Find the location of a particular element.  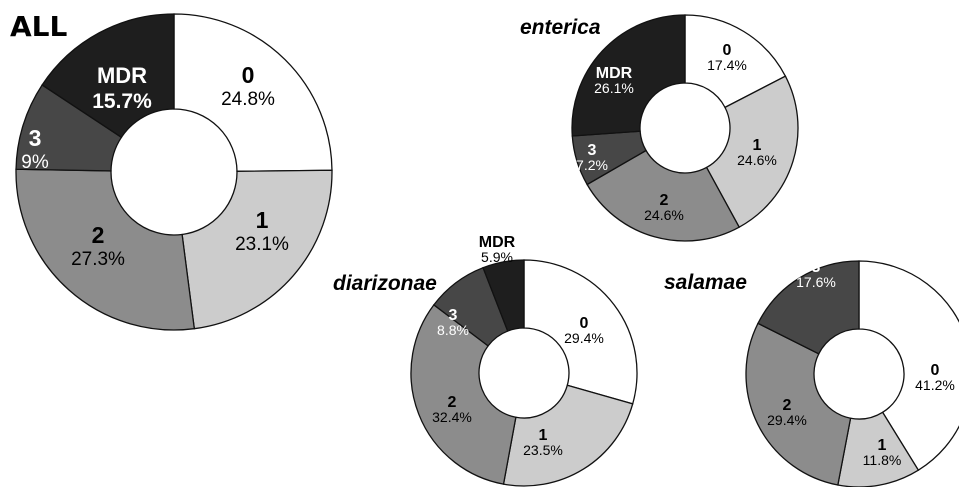

percent-label-enterica-3: 7.2% is located at coordinates (592, 165).